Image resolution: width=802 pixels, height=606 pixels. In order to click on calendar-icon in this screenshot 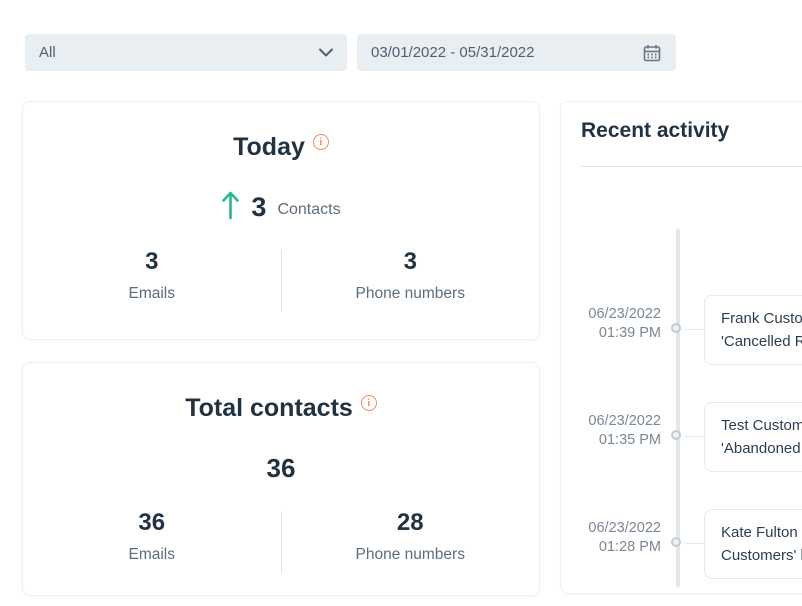, I will do `click(652, 53)`.